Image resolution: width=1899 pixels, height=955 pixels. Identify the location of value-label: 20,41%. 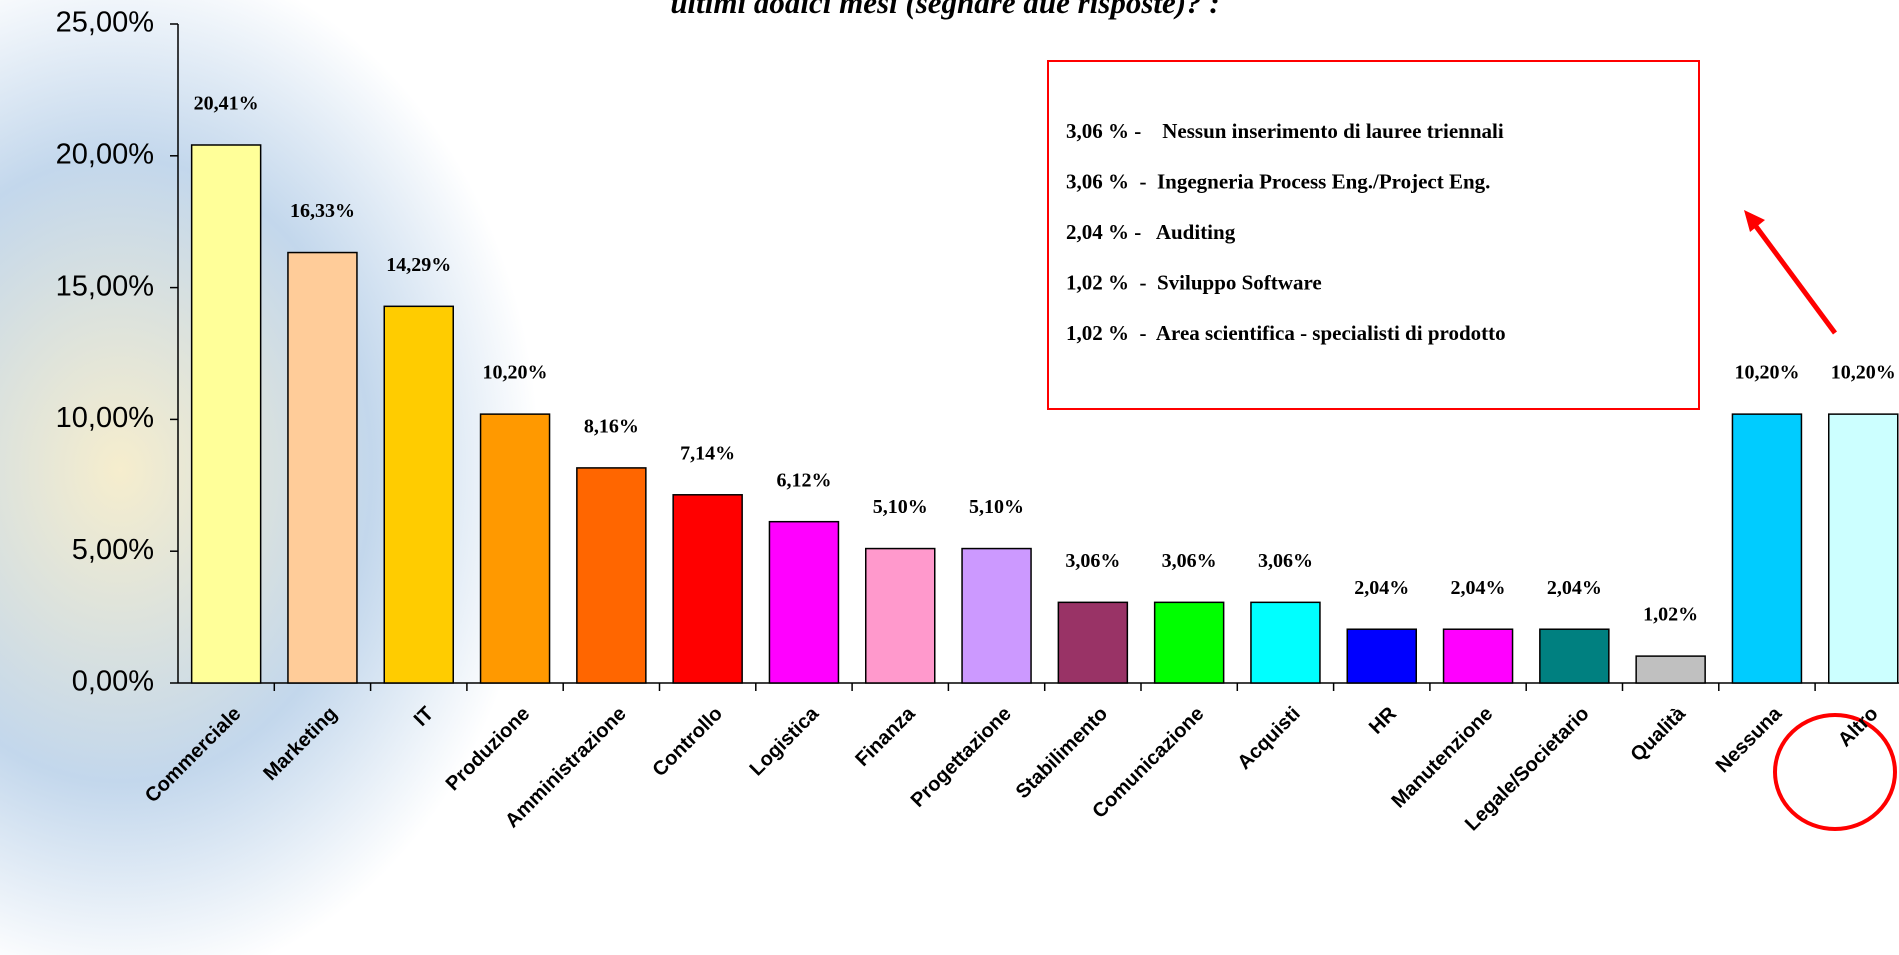
(226, 104).